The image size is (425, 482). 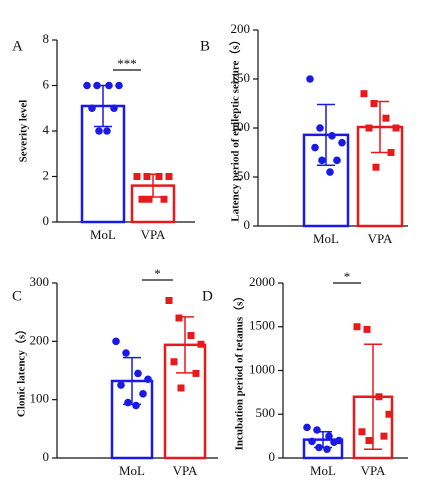 What do you see at coordinates (243, 175) in the screenshot?
I see `y-tick-label: 50` at bounding box center [243, 175].